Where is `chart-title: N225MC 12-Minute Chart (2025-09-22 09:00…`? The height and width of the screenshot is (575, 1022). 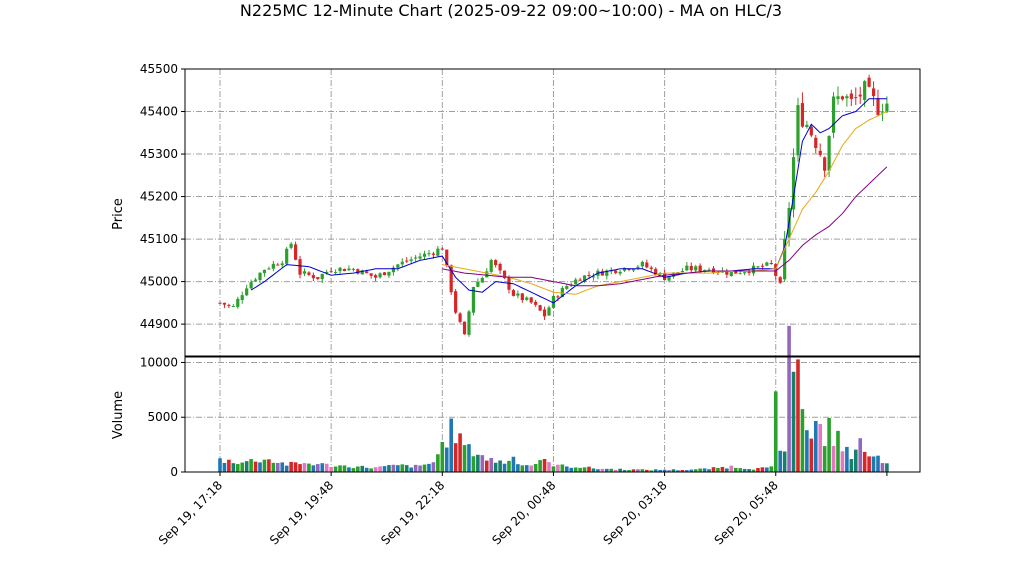 chart-title: N225MC 12-Minute Chart (2025-09-22 09:00… is located at coordinates (511, 10).